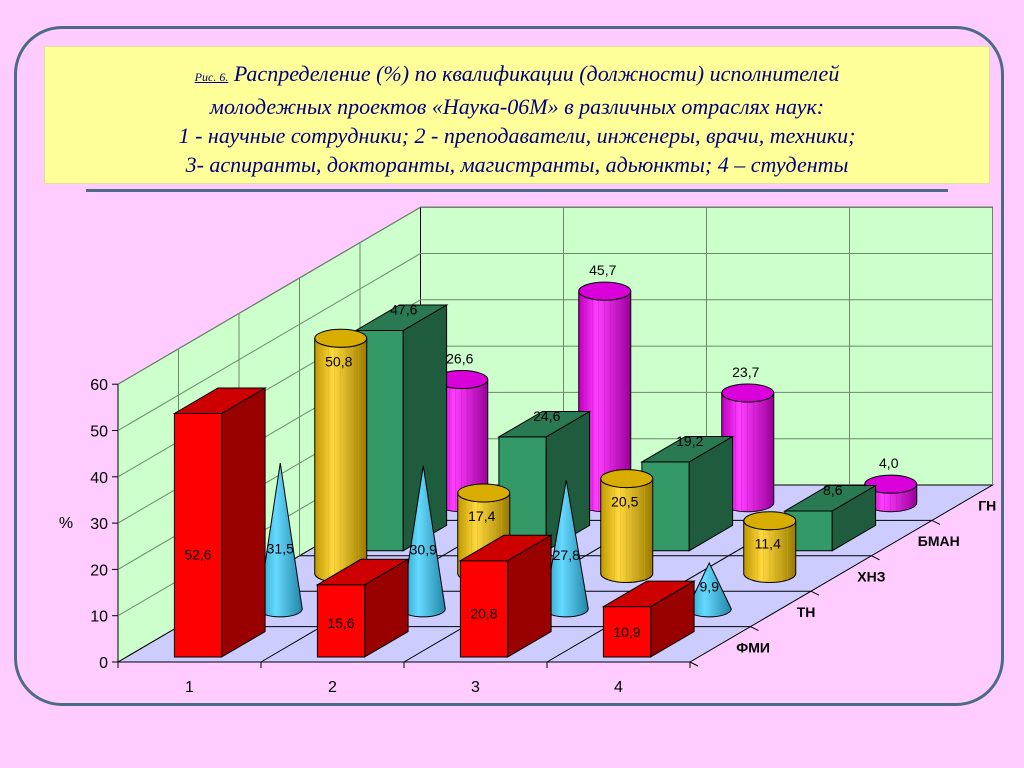 The image size is (1024, 768). Describe the element at coordinates (602, 270) in the screenshot. I see `data-label: 45,7` at that location.